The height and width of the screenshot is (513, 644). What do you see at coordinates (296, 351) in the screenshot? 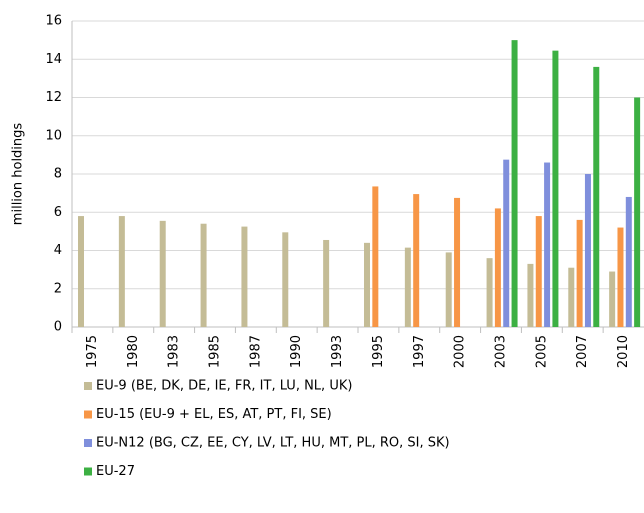
I see `x-tick-label: 1990` at bounding box center [296, 351].